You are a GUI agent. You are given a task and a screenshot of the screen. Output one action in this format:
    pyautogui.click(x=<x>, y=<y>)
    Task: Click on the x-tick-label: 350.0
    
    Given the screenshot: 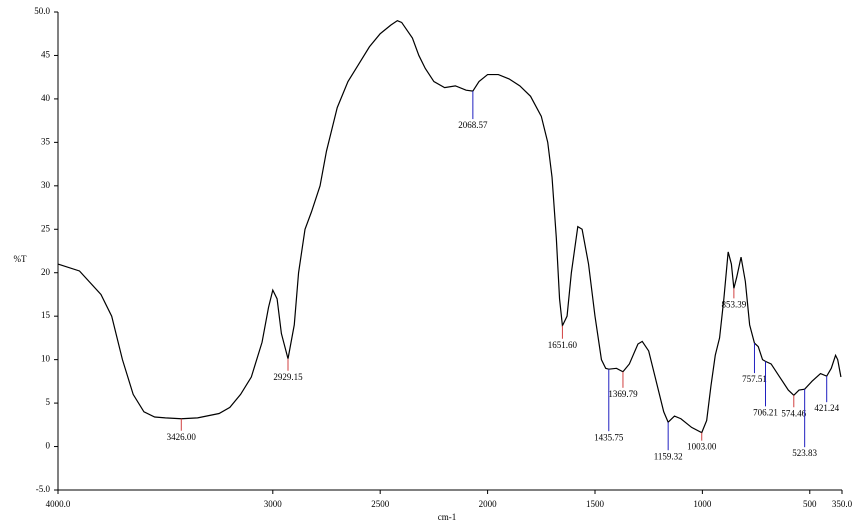 What is the action you would take?
    pyautogui.click(x=842, y=504)
    